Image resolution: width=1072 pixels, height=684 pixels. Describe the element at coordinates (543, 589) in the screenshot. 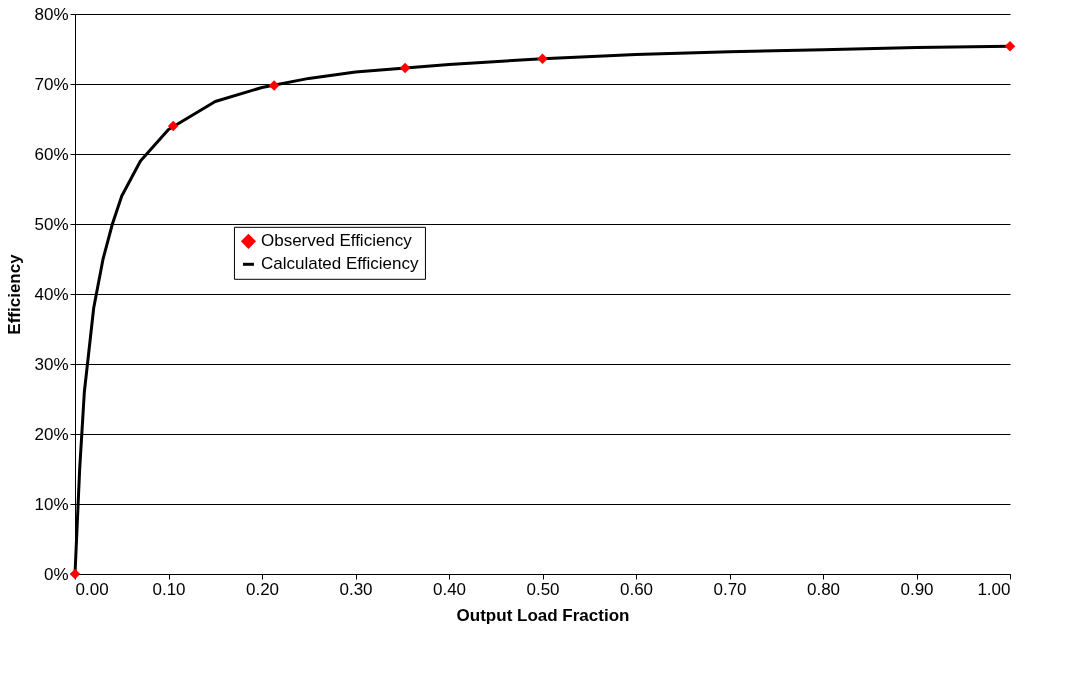

I see `x-tick-label: 0.50` at that location.